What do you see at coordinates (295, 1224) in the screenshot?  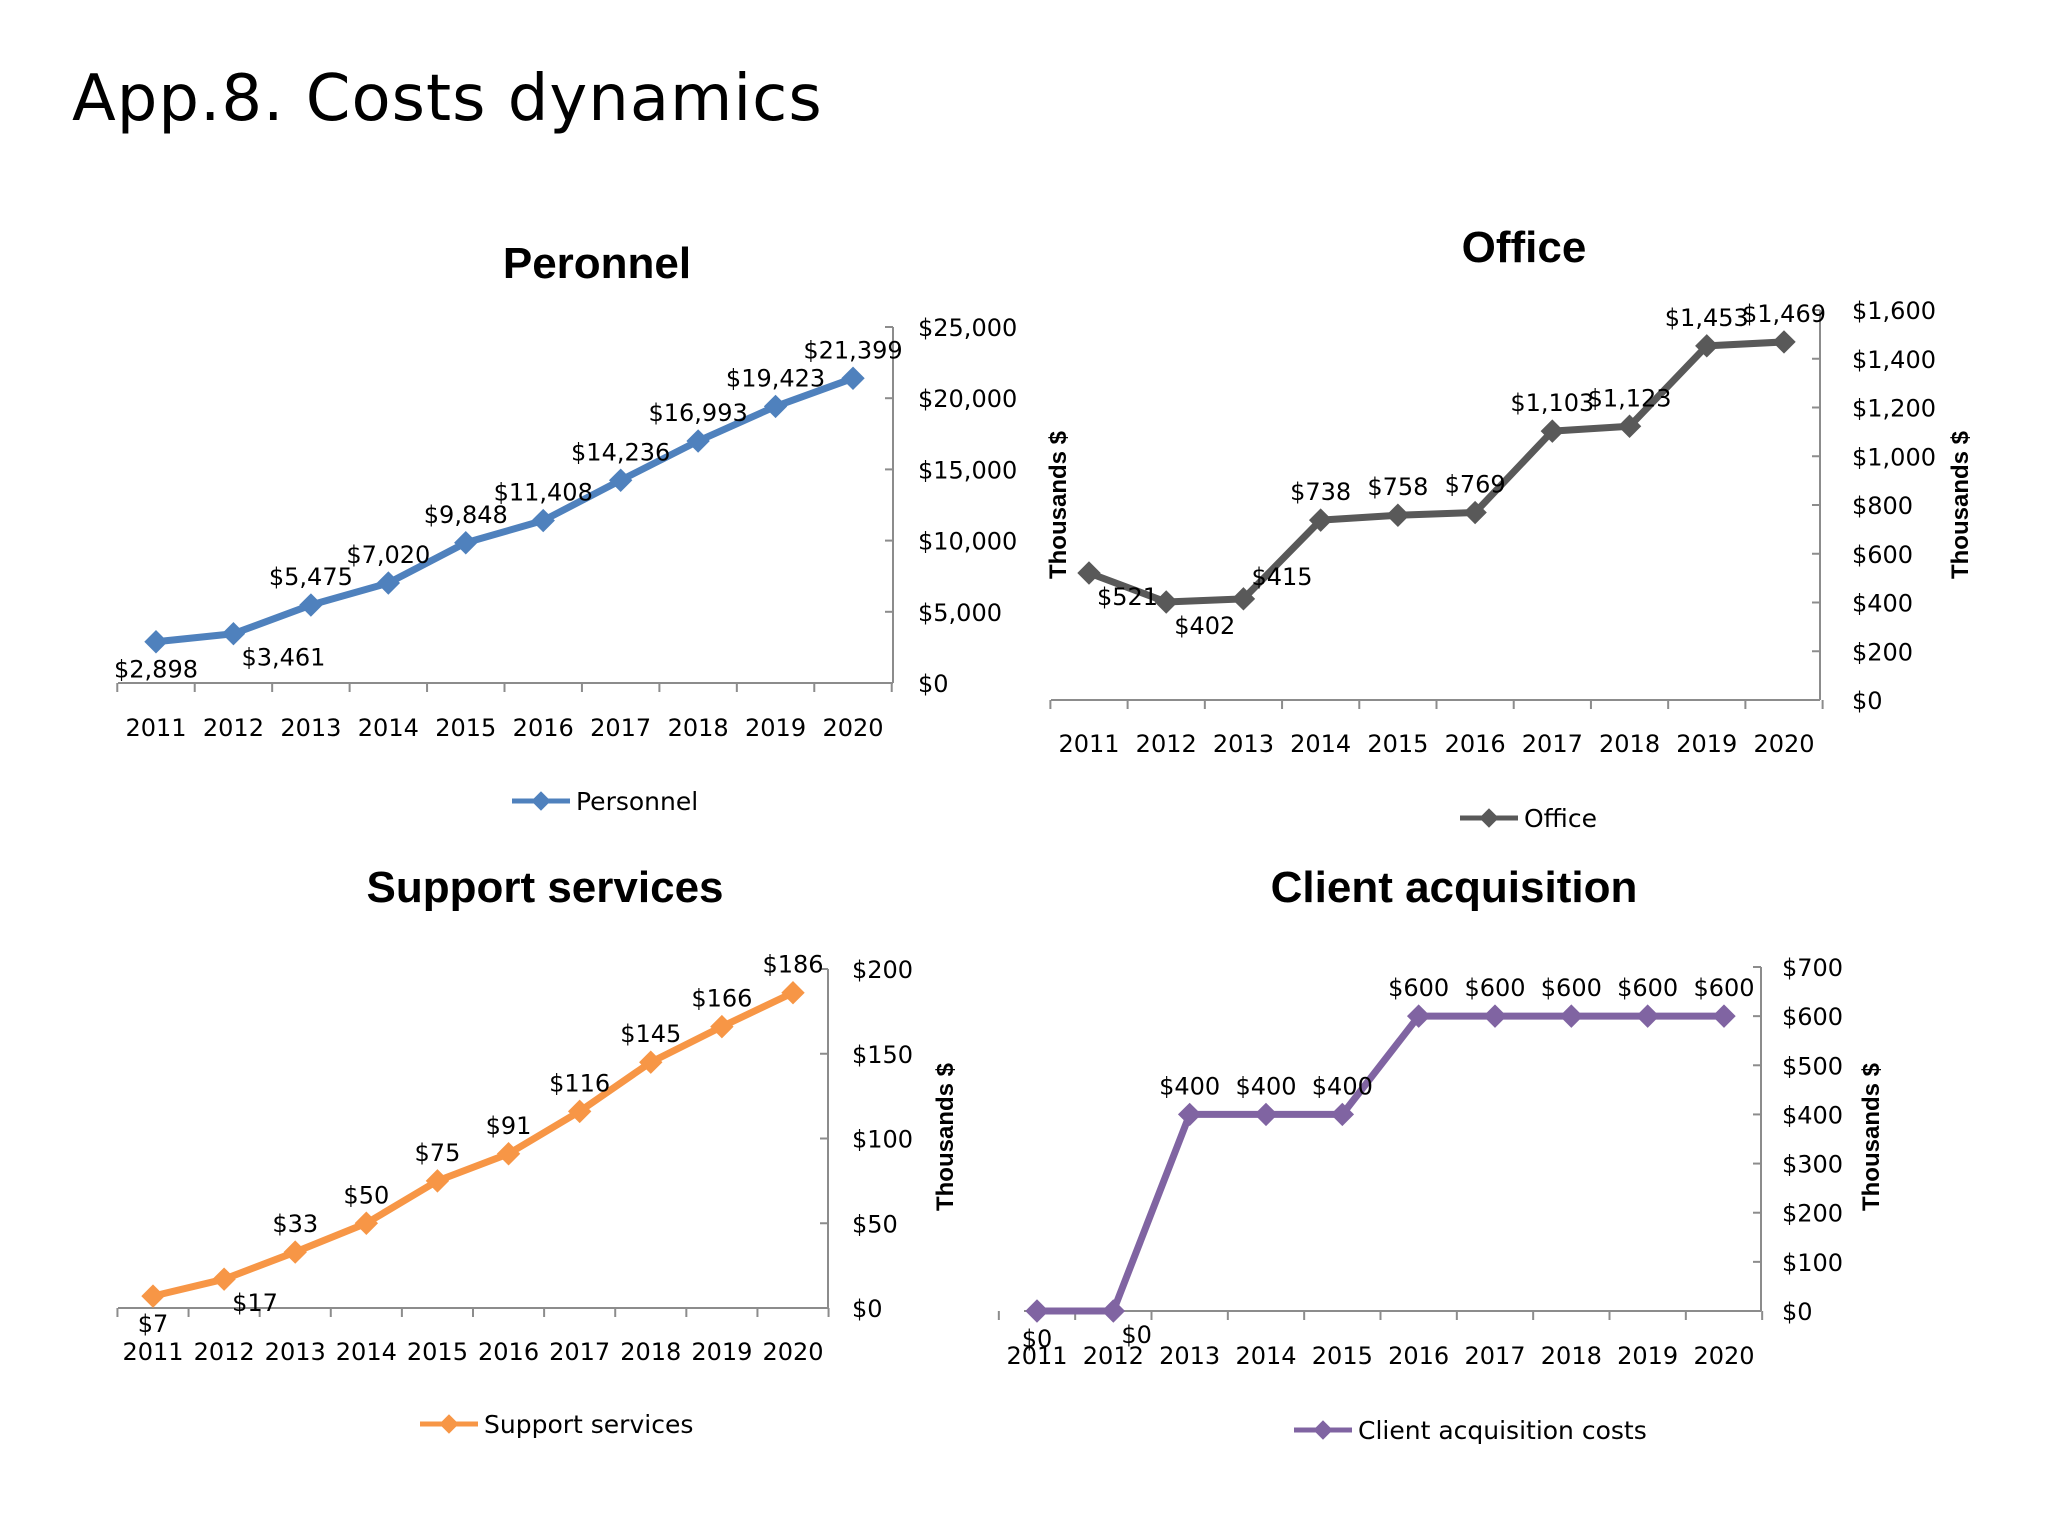 I see `data-label: $33` at bounding box center [295, 1224].